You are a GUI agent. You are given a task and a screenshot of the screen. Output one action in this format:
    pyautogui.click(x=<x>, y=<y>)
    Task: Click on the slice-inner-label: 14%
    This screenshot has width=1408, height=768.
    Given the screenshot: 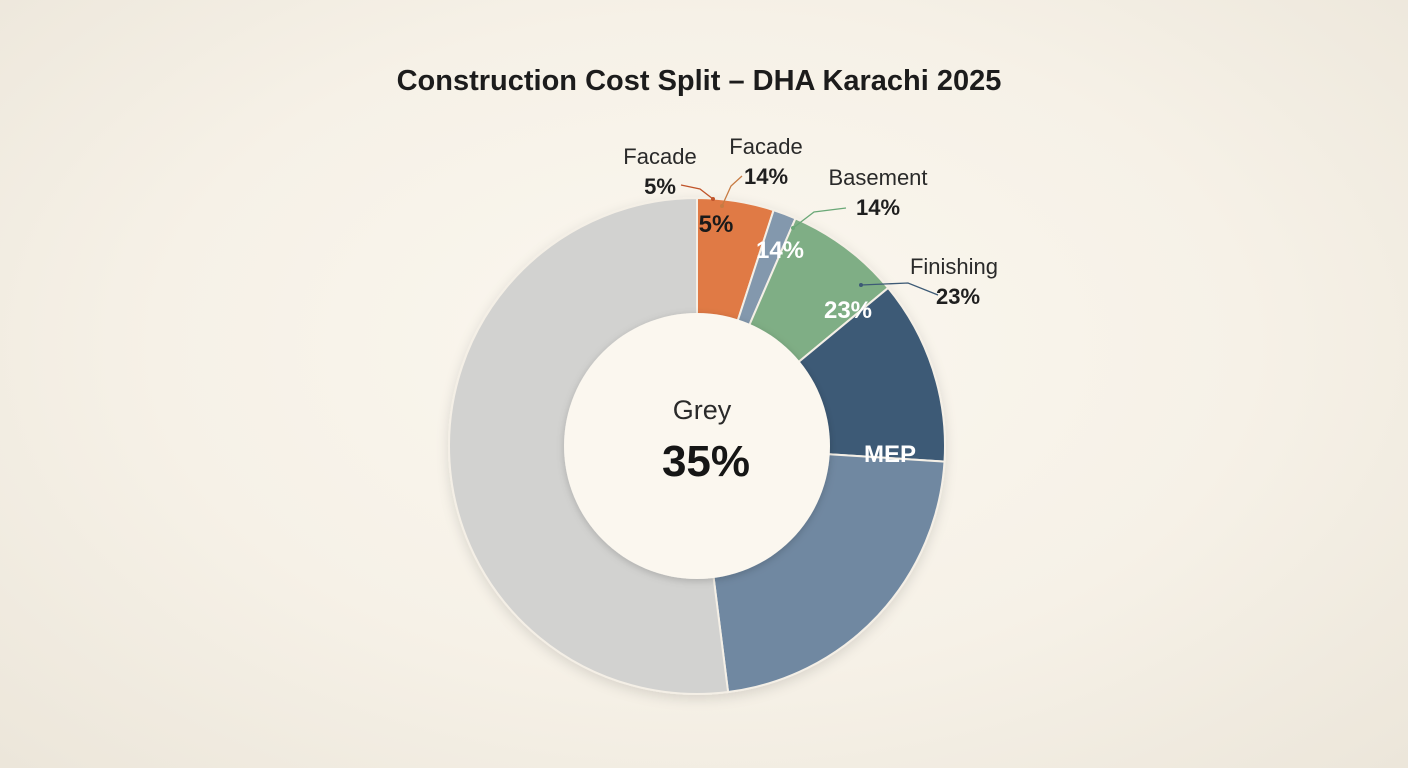 What is the action you would take?
    pyautogui.click(x=780, y=250)
    